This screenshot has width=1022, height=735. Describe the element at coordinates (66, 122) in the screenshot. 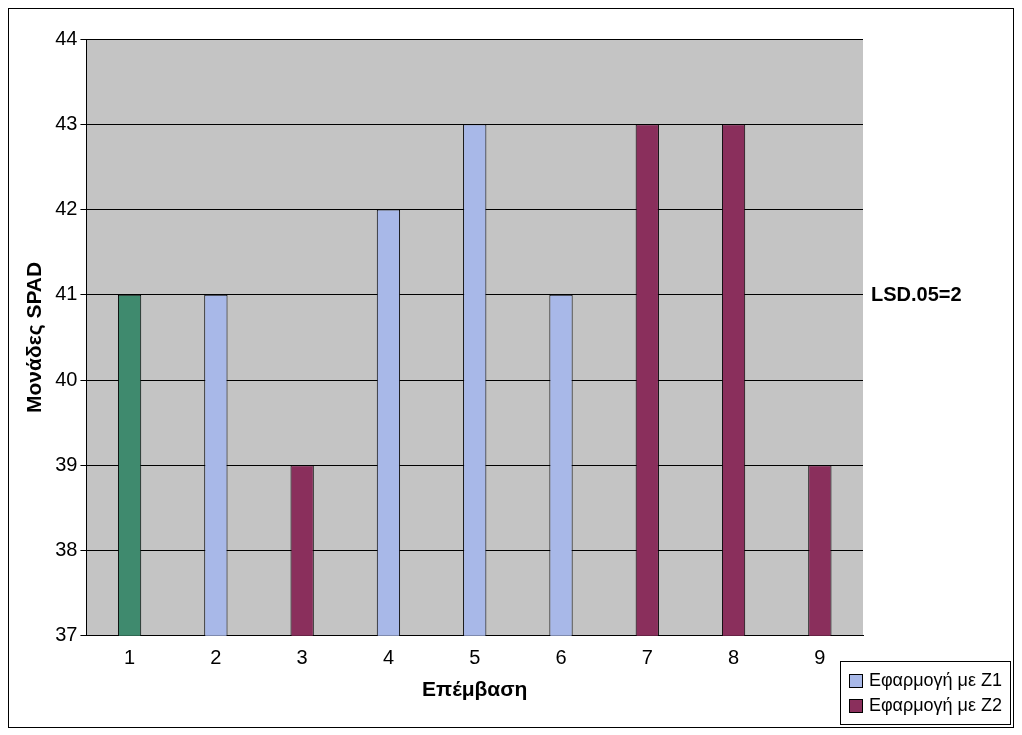

I see `y-tick-label: 43` at that location.